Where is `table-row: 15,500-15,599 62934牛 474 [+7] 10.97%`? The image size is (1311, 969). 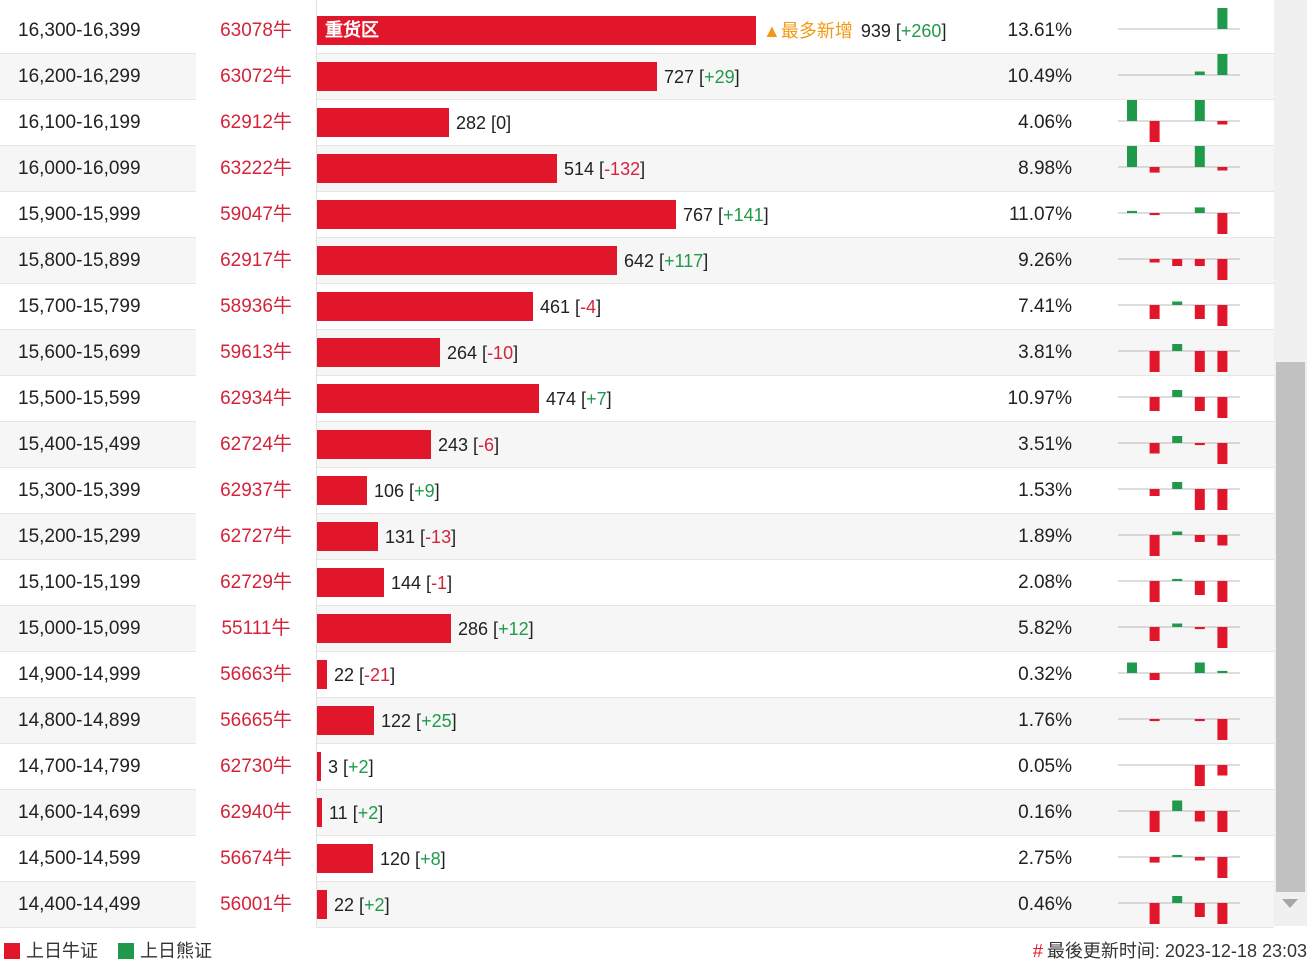 table-row: 15,500-15,599 62934牛 474 [+7] 10.97% is located at coordinates (637, 399).